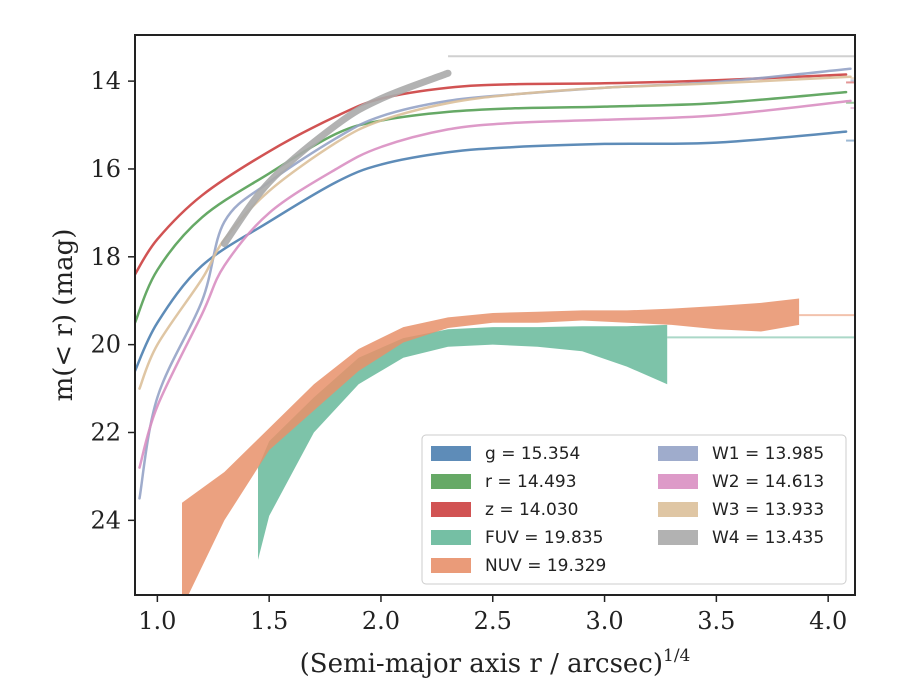  I want to click on legend-label-w2: W2 = 14.613, so click(768, 482).